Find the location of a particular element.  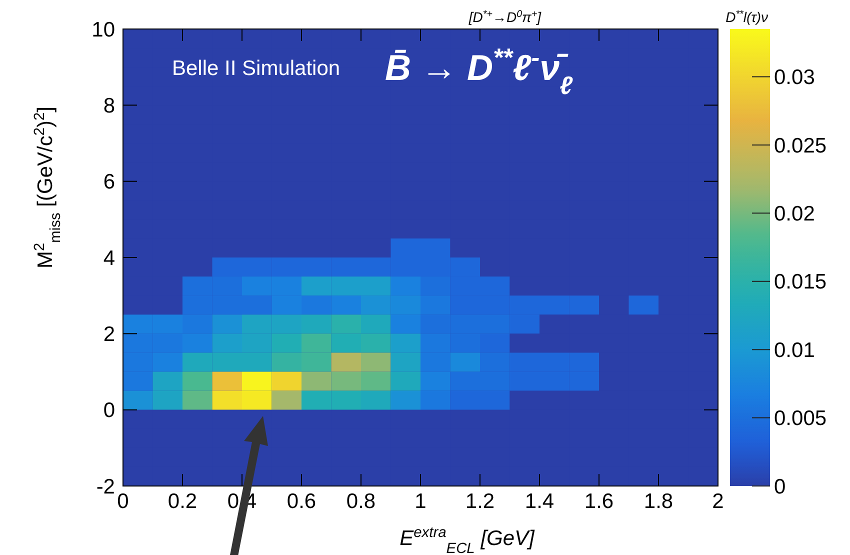

y-tick-label: 8 is located at coordinates (109, 106).